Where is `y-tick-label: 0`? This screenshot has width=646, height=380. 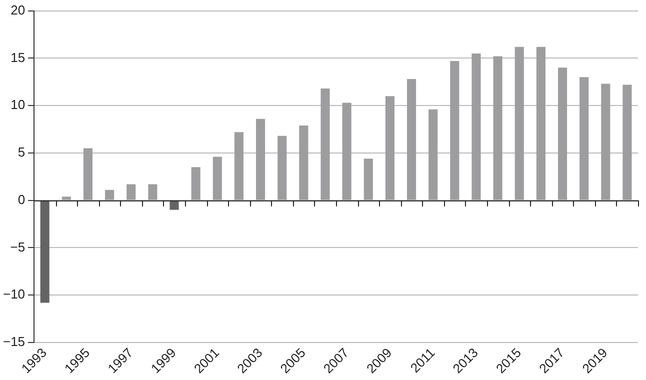
y-tick-label: 0 is located at coordinates (22, 199).